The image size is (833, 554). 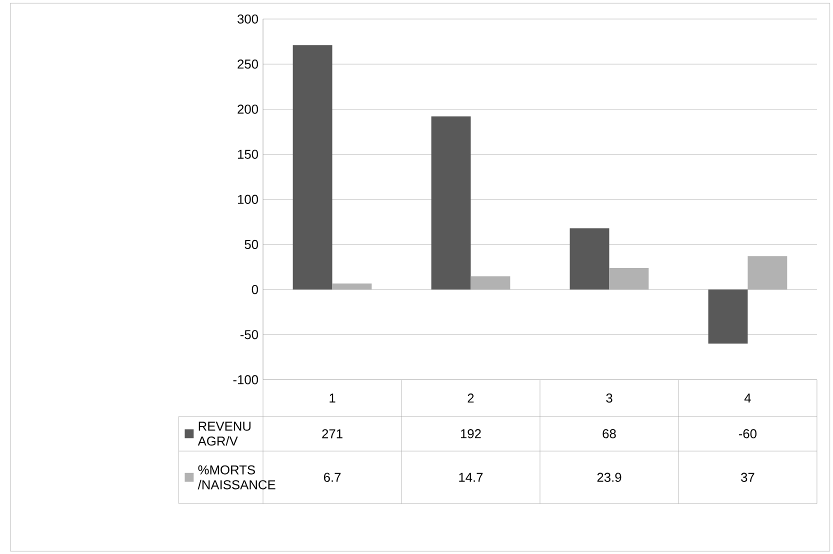 I want to click on legend-label: REVENU AGR/V, so click(x=224, y=434).